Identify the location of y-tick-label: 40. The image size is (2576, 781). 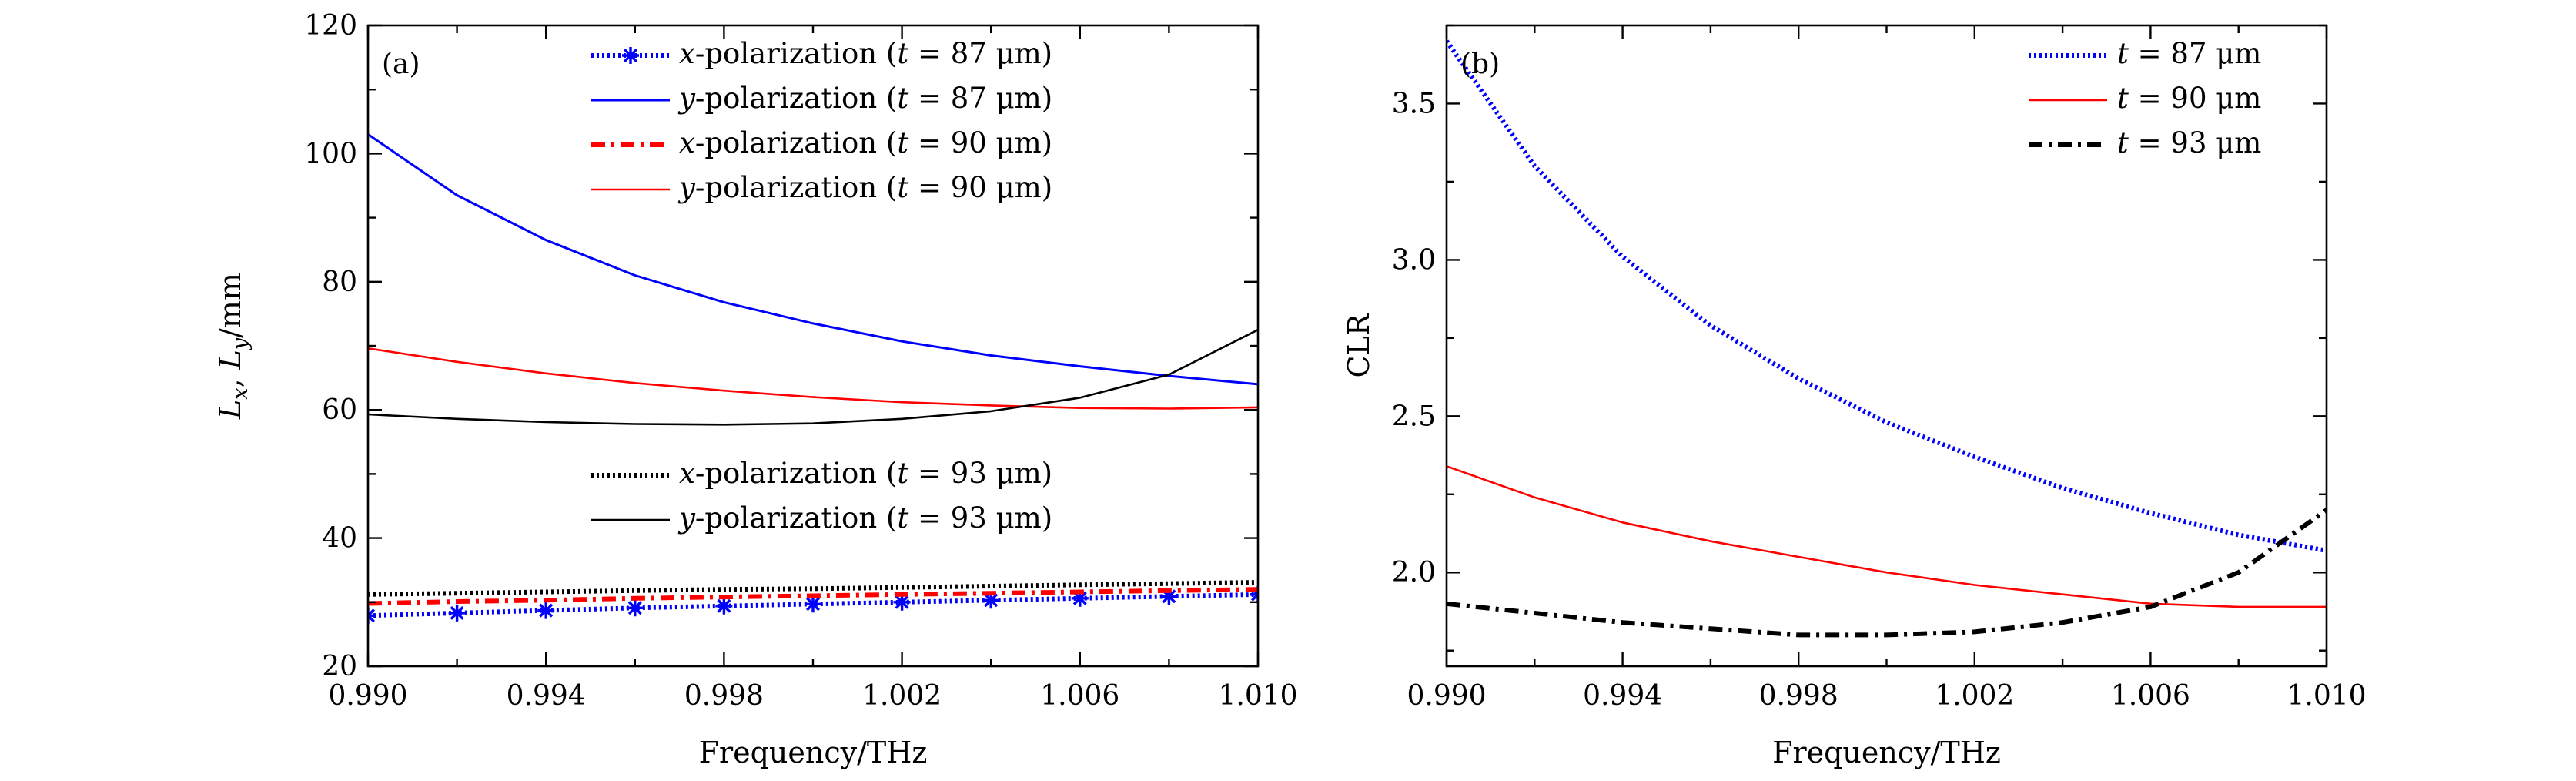
(340, 539).